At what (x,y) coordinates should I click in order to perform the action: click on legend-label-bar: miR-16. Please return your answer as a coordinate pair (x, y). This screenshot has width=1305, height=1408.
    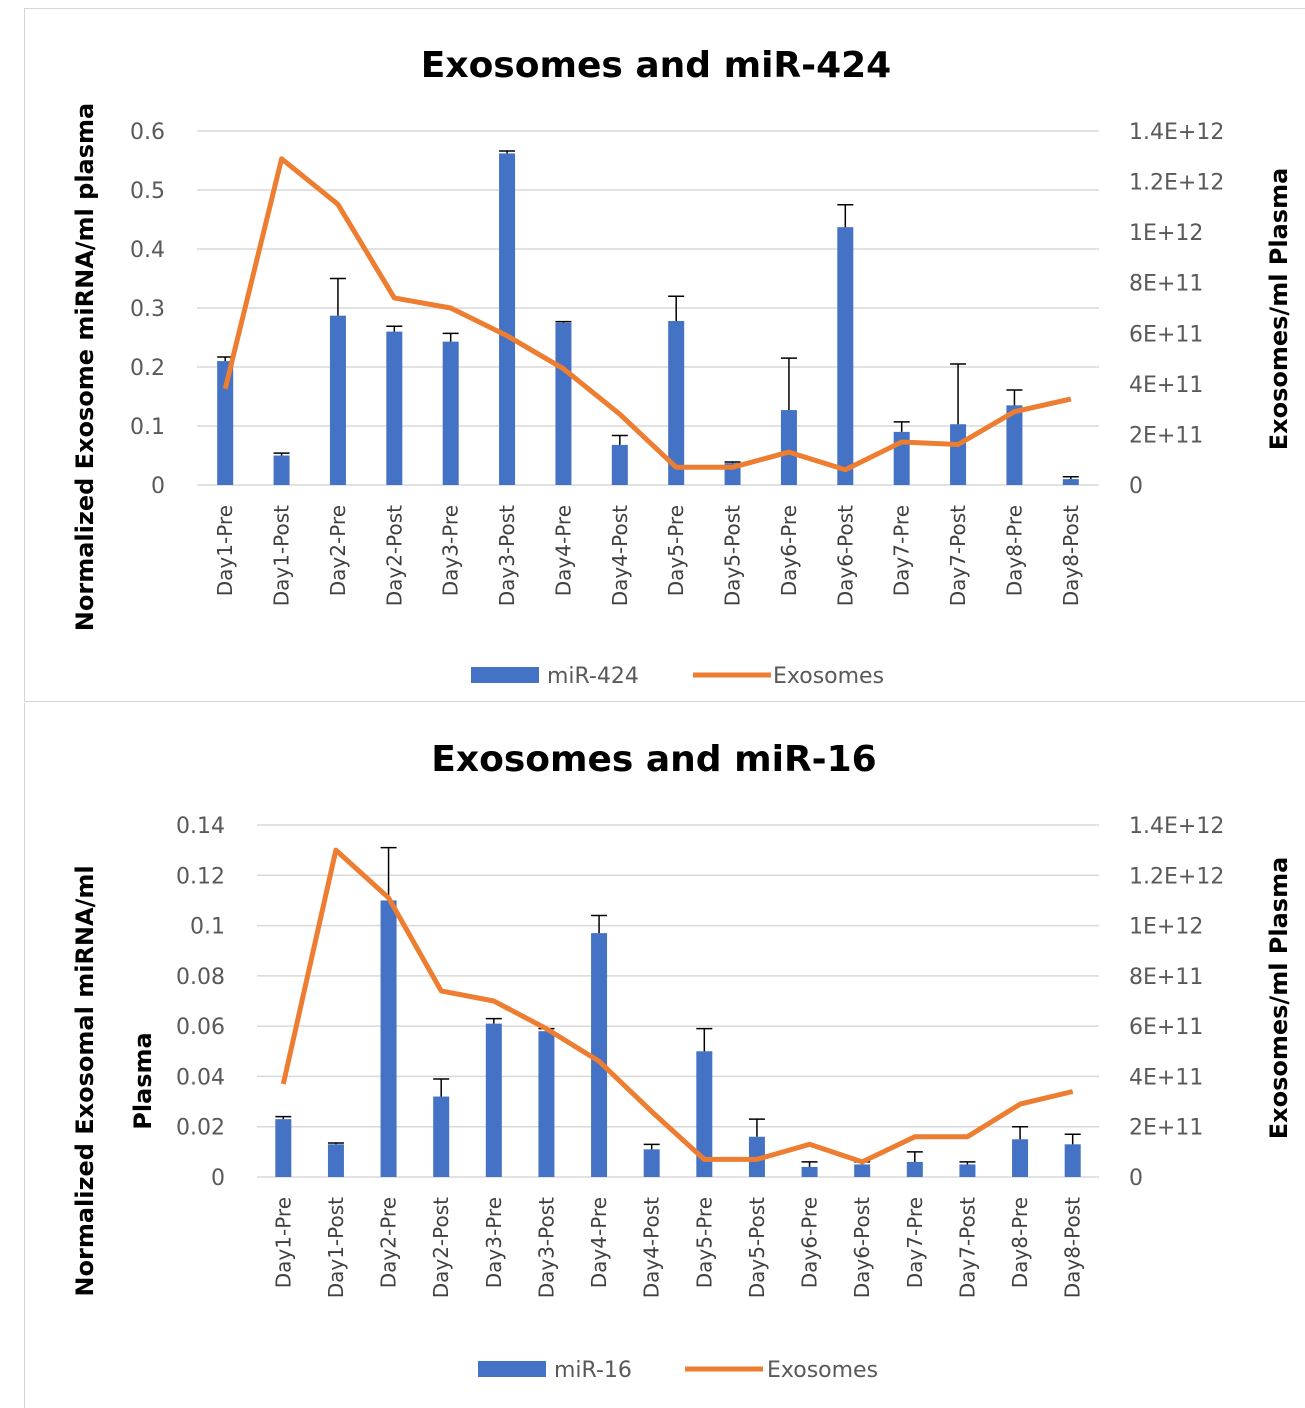
    Looking at the image, I should click on (593, 1370).